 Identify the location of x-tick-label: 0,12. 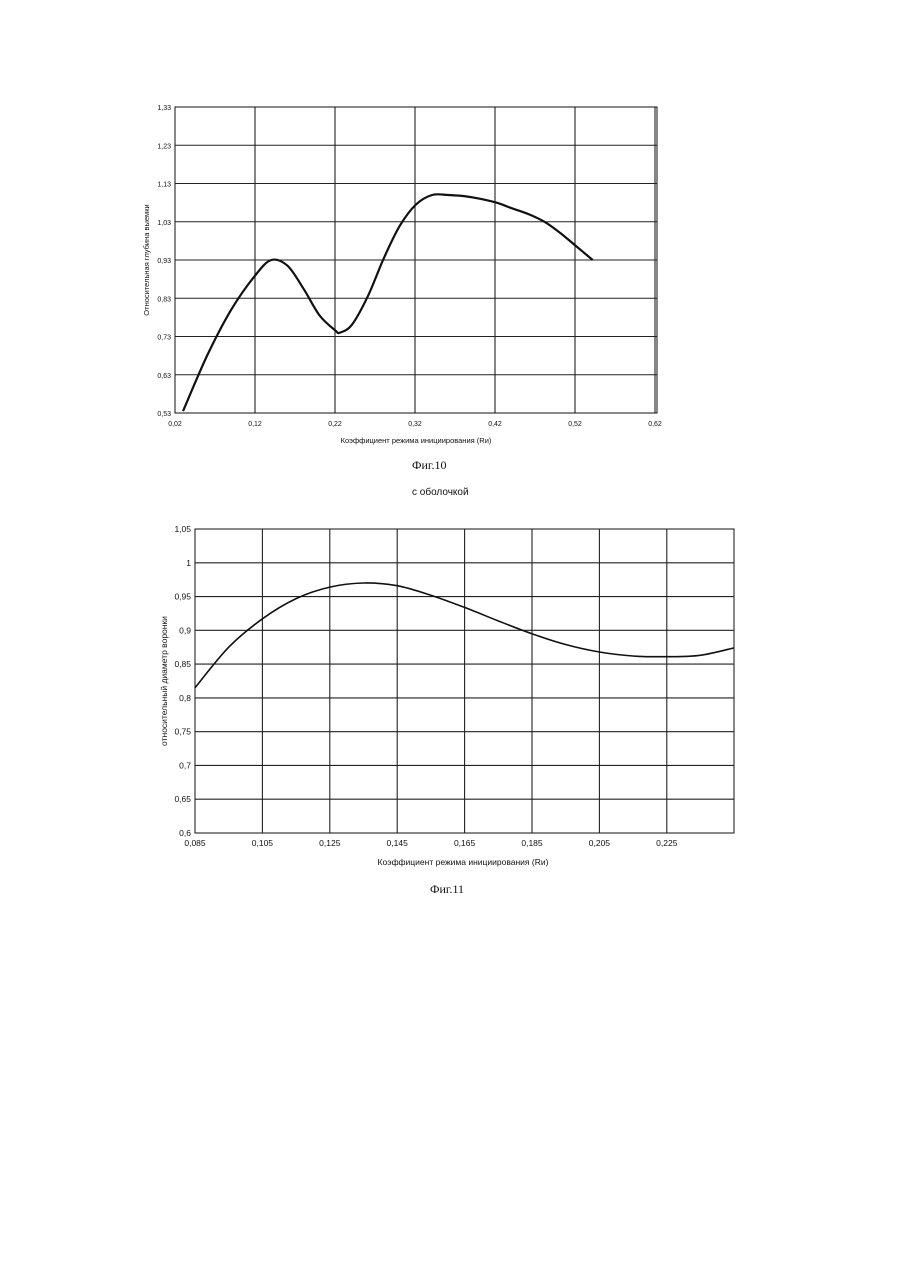
(255, 424).